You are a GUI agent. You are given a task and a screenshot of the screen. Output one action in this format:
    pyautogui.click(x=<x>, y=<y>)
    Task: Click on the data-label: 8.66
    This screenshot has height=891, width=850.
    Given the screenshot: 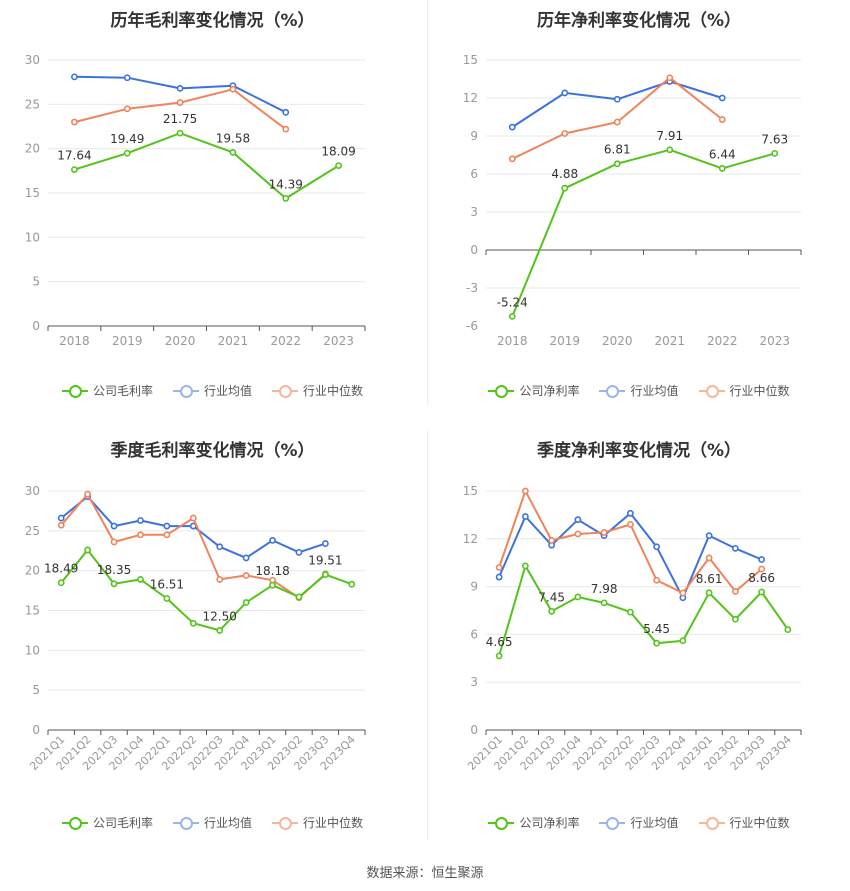 What is the action you would take?
    pyautogui.click(x=761, y=578)
    